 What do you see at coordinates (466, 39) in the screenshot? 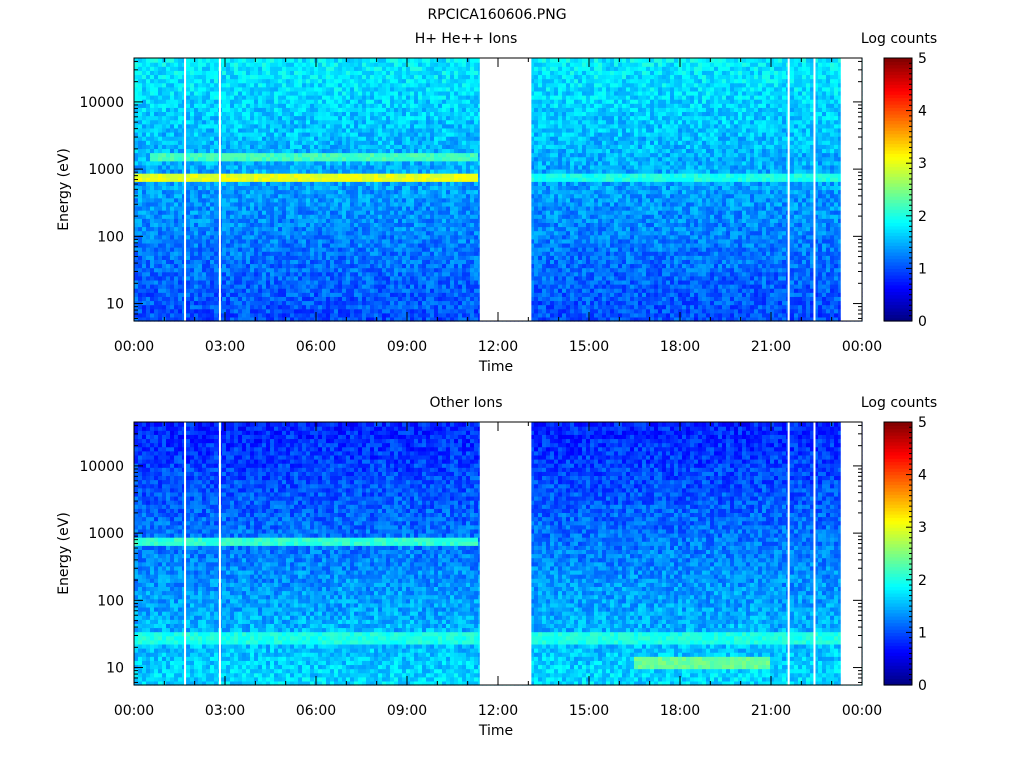
I see `panel-title: H+ He++ Ions` at bounding box center [466, 39].